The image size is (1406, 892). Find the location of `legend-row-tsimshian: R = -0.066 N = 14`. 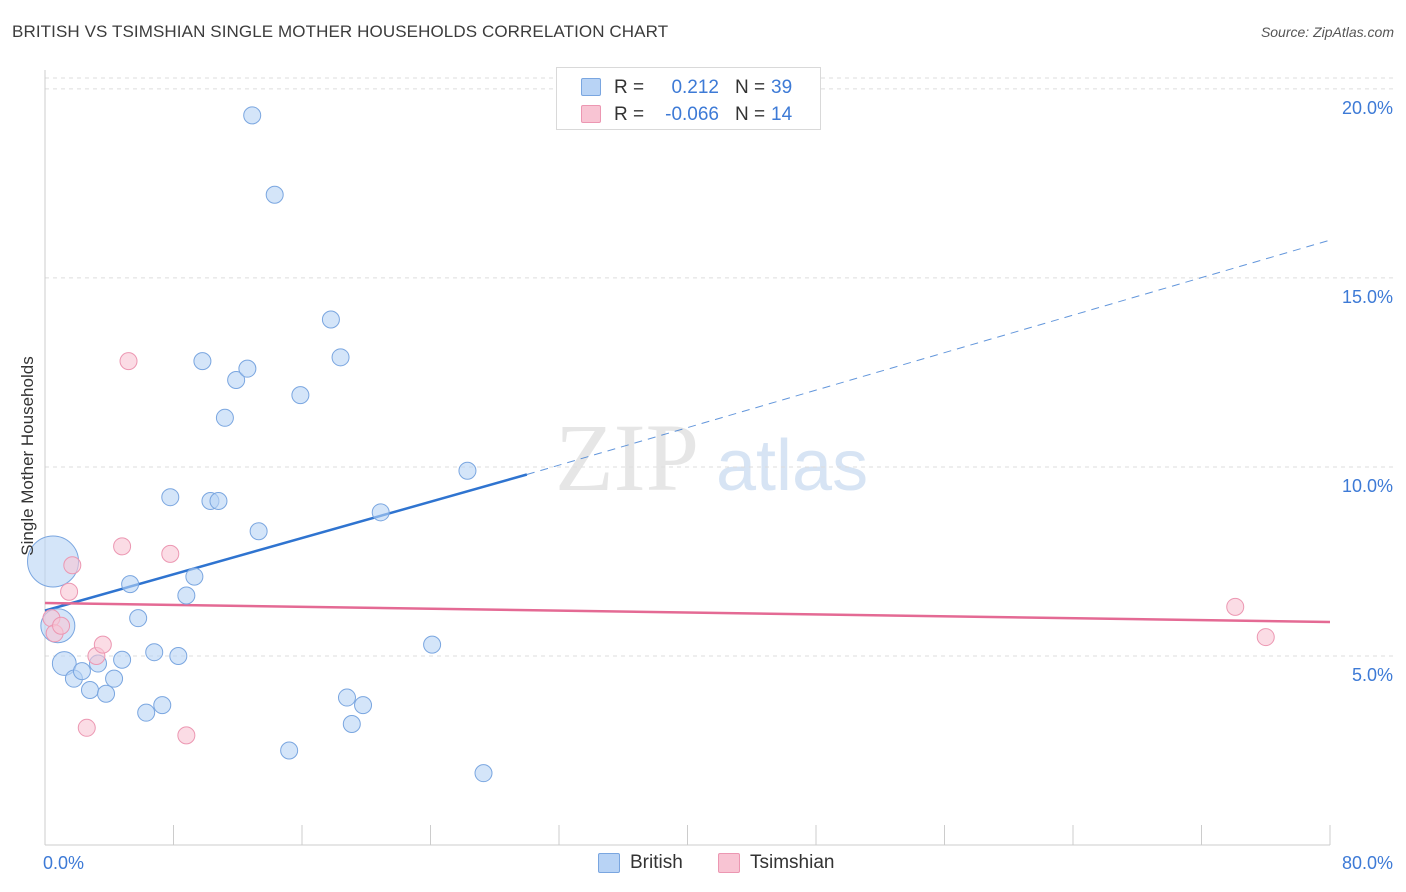

legend-row-tsimshian: R = -0.066 N = 14 is located at coordinates (688, 114).